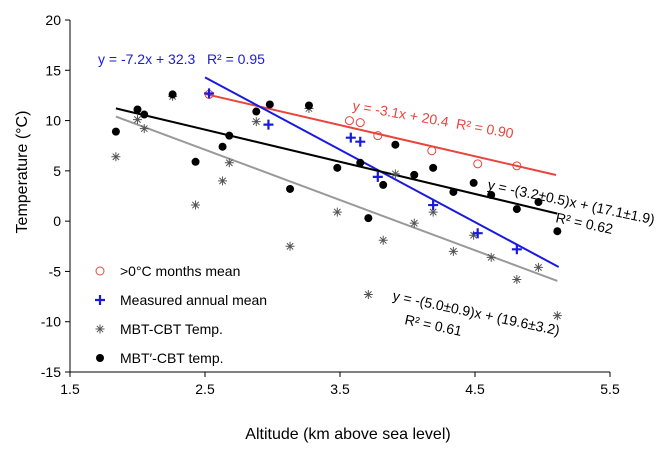 The image size is (672, 449). What do you see at coordinates (57, 171) in the screenshot?
I see `y-tick-label: 5` at bounding box center [57, 171].